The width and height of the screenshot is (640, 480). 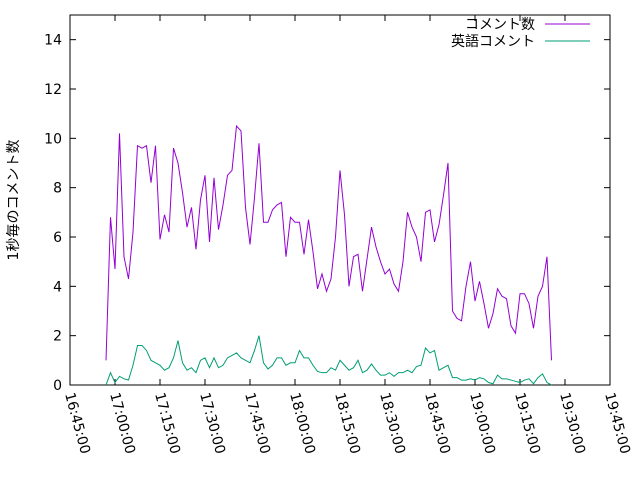 I want to click on x-tick-label: 18:00:00, so click(x=302, y=423).